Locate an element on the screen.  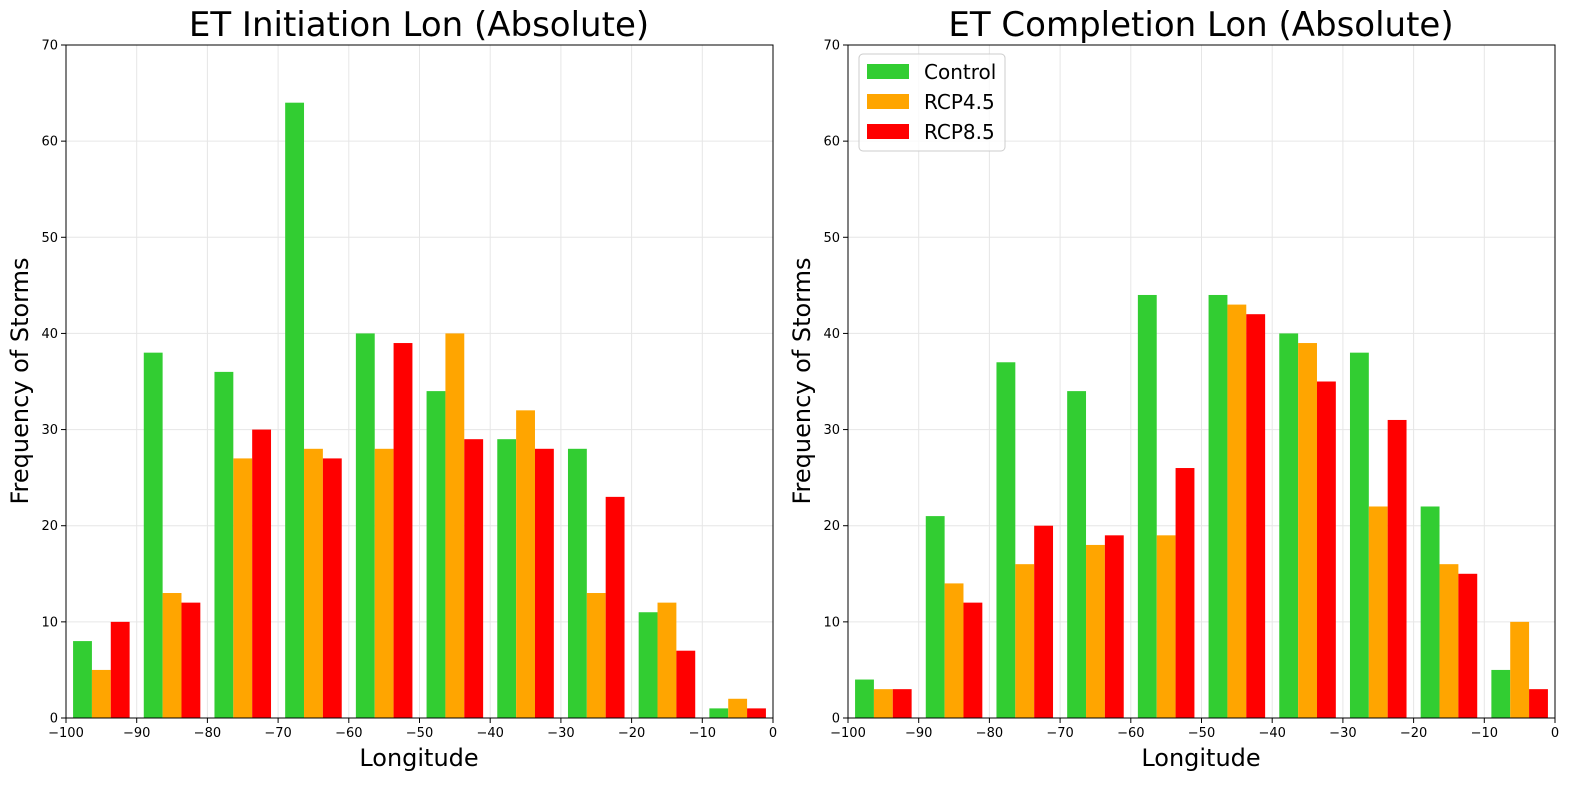
legend-label: RCP4.5 is located at coordinates (959, 102).